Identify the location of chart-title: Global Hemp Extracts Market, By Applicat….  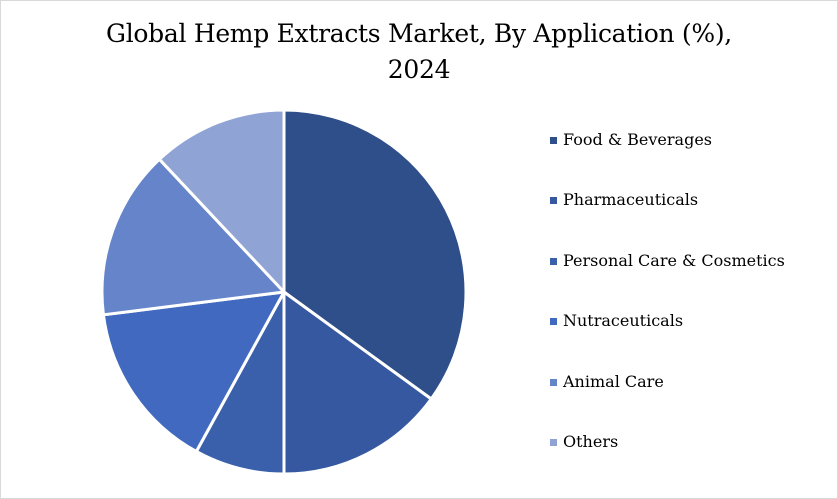
(419, 52).